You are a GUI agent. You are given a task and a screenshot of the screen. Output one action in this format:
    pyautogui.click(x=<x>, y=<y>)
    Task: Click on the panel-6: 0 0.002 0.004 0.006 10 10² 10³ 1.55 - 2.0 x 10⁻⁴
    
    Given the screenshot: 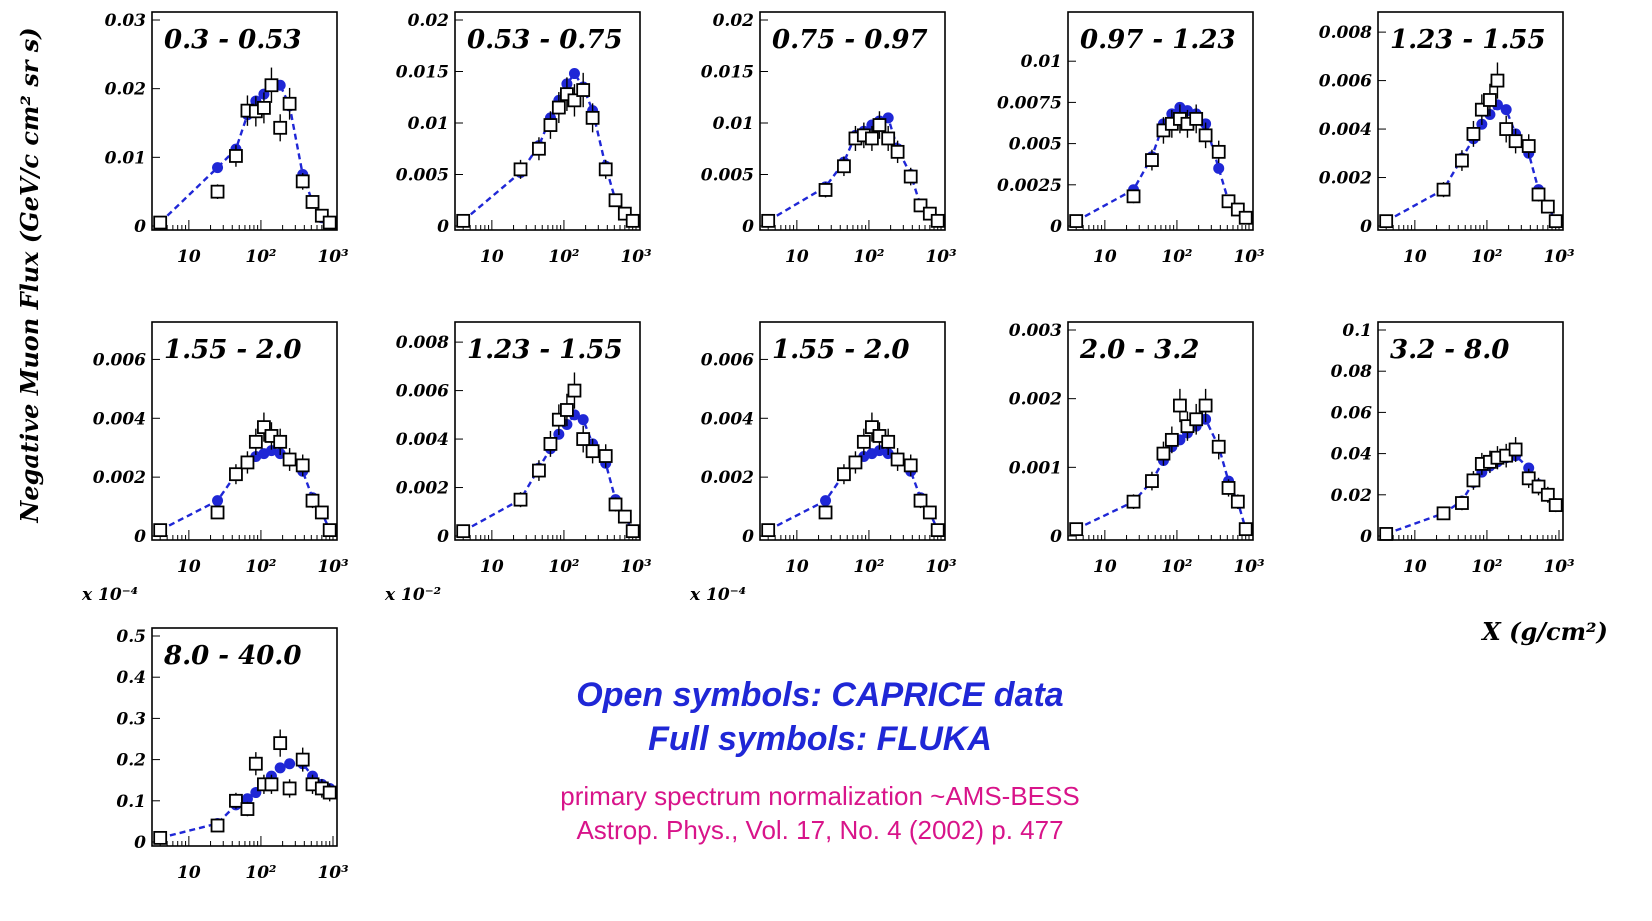 What is the action you would take?
    pyautogui.click(x=215, y=463)
    